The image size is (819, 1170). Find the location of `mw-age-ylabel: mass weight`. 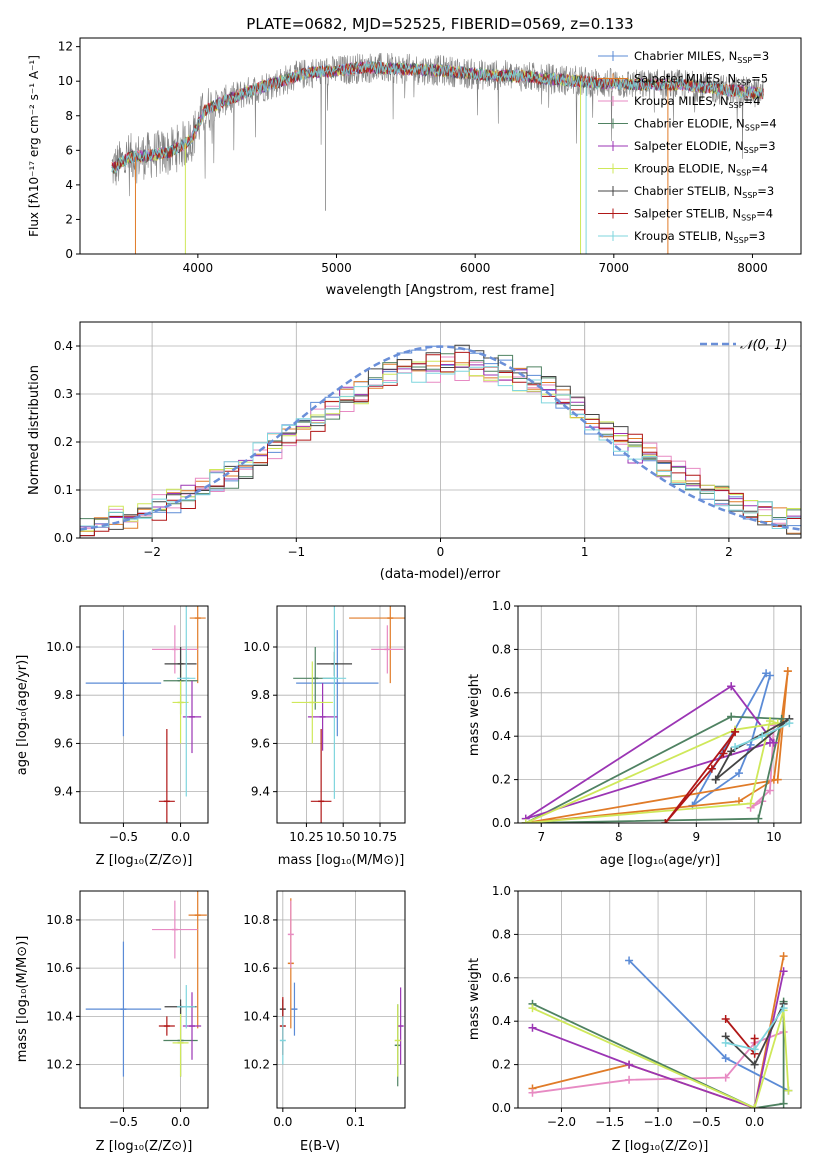

mw-age-ylabel: mass weight is located at coordinates (474, 715).